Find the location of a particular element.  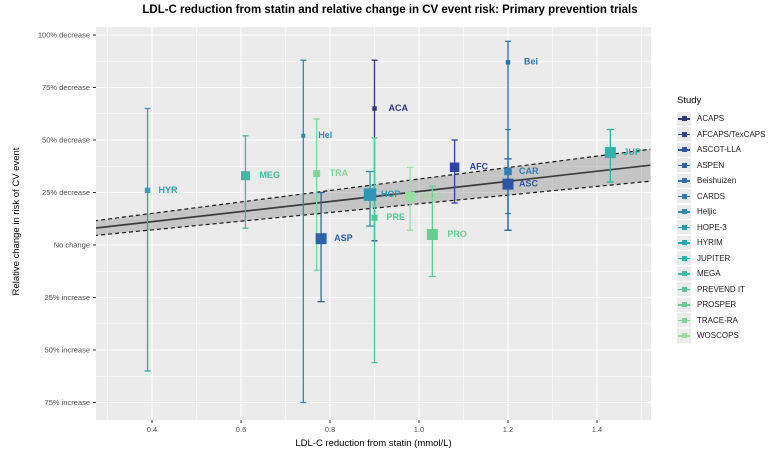

y-tick-label: 25% increase is located at coordinates (67, 297).